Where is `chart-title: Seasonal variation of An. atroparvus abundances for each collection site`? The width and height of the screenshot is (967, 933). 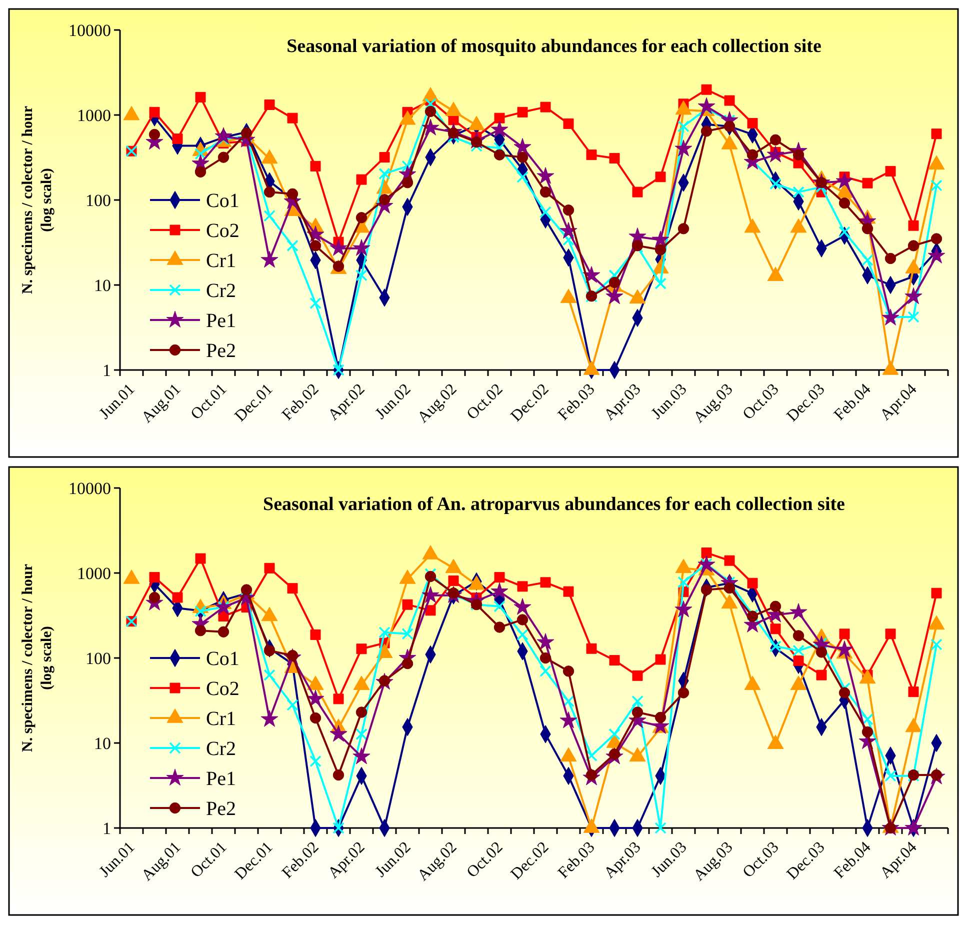 chart-title: Seasonal variation of An. atroparvus abundances for each collection site is located at coordinates (554, 504).